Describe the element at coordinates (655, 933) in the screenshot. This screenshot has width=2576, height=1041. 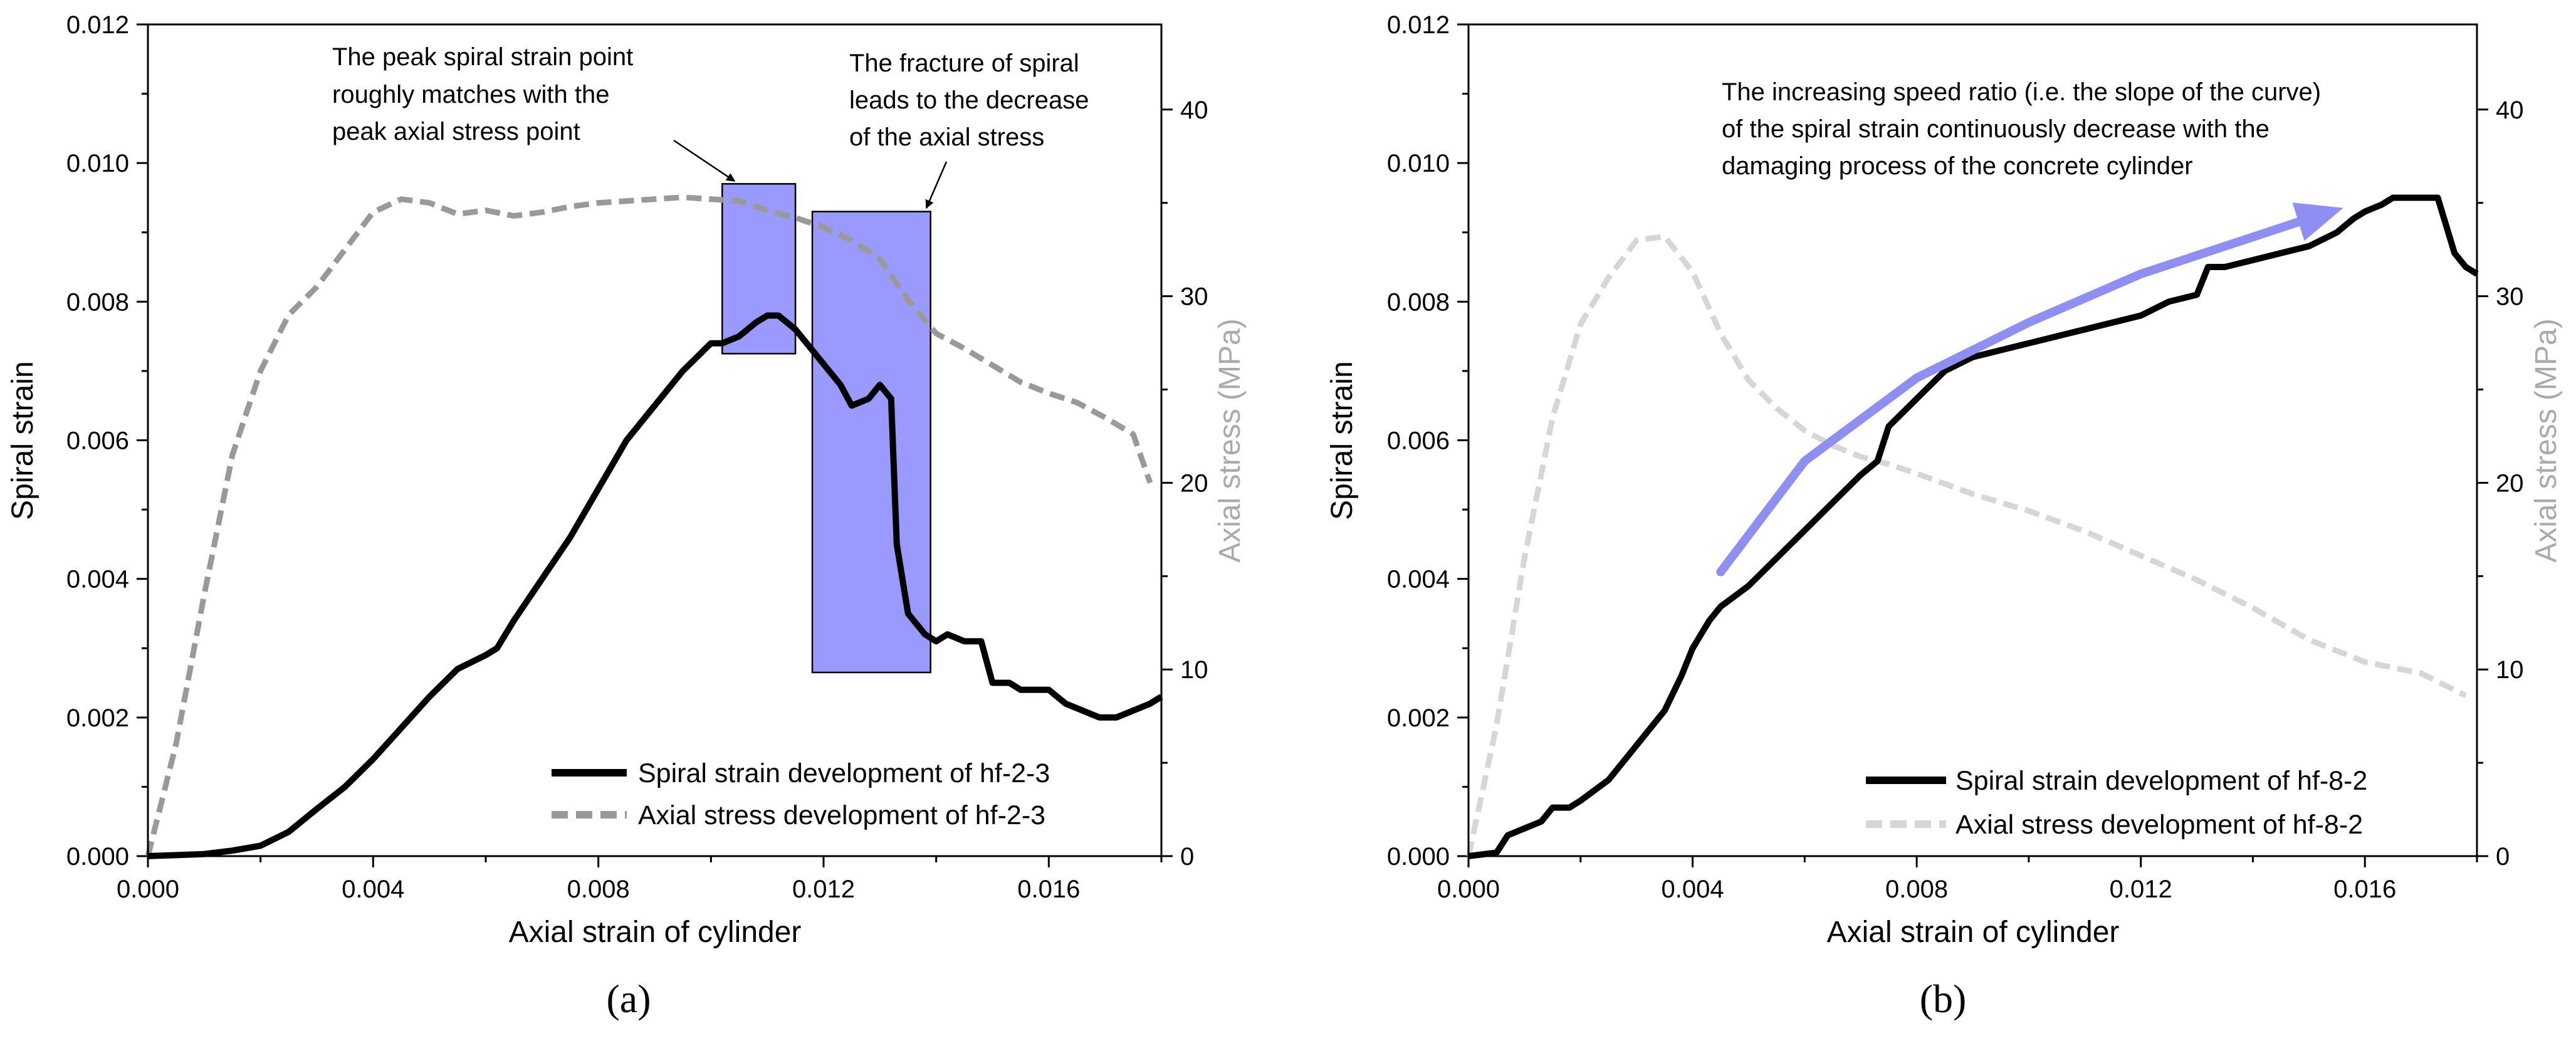
I see `panel-a-x-axis-label: Axial strain of cylinder` at that location.